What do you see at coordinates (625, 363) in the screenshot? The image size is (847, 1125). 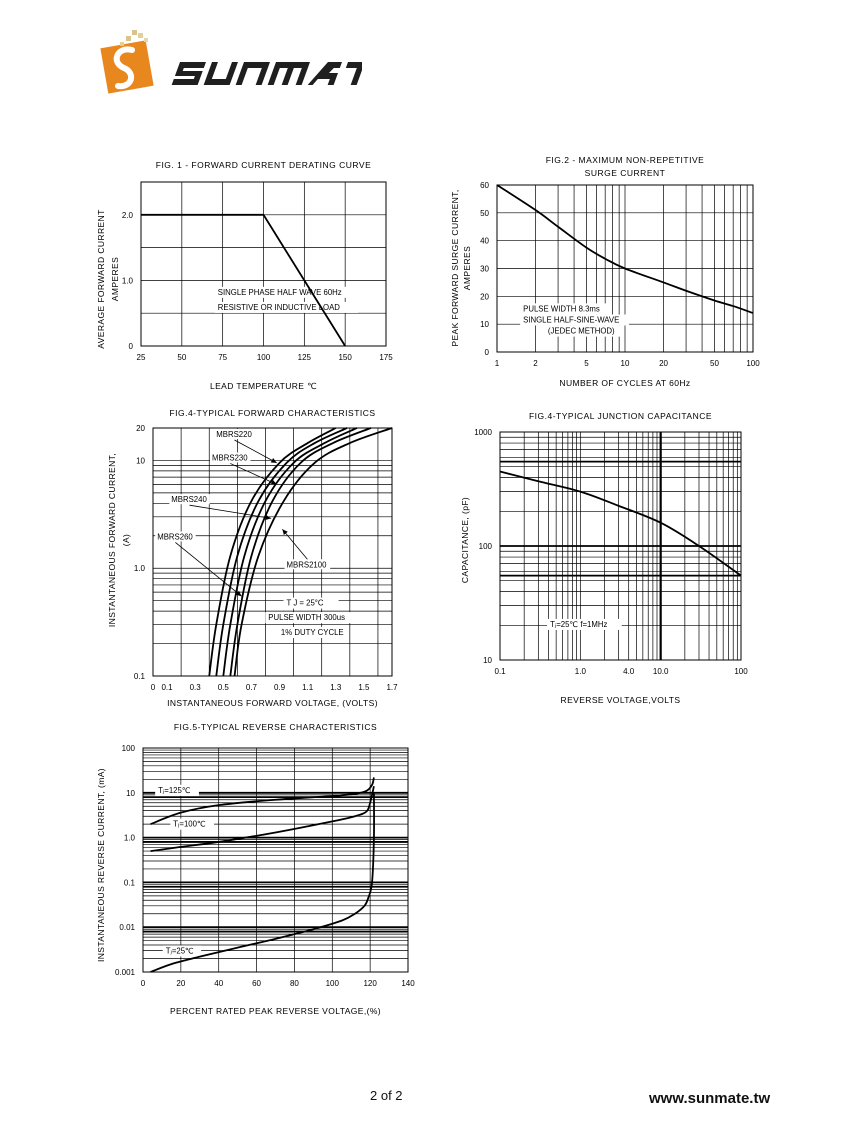 I see `x-tick-label: 10` at bounding box center [625, 363].